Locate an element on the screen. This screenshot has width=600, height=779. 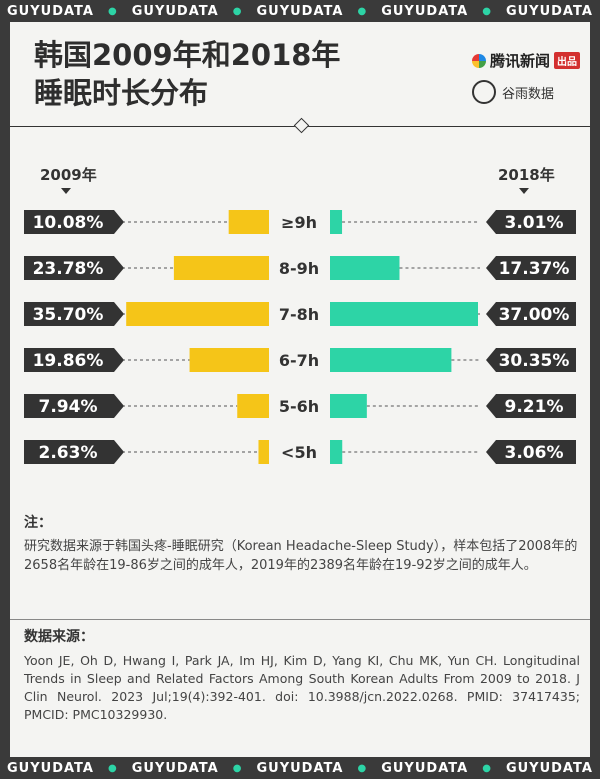
header: 韩国2009年和2018年 睡眠时长分布 腾讯新闻 出品 谷雨数据 is located at coordinates (300, 74).